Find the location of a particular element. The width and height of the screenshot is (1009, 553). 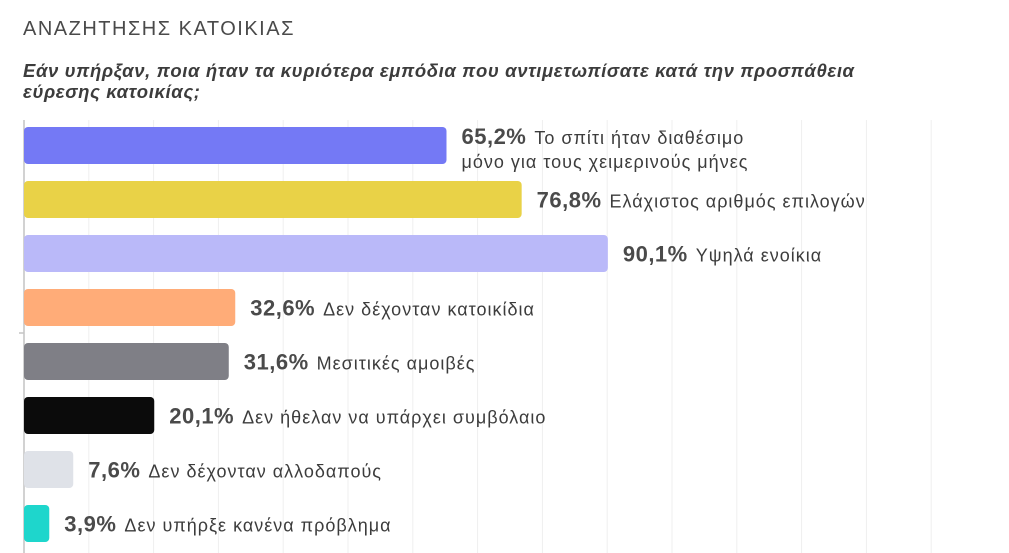

bar-category-label: Δεν ήθελαν να υπάρχει συμβόλαιο is located at coordinates (394, 418).